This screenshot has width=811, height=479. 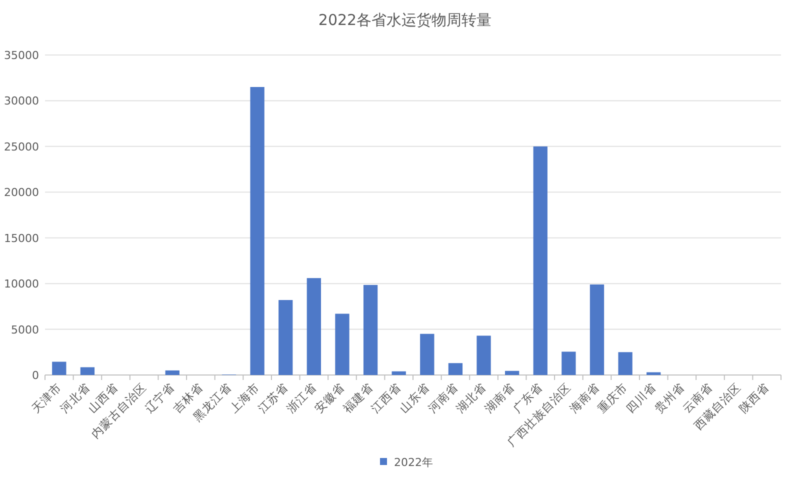 I want to click on y-tick-label: 10000, so click(x=21, y=284).